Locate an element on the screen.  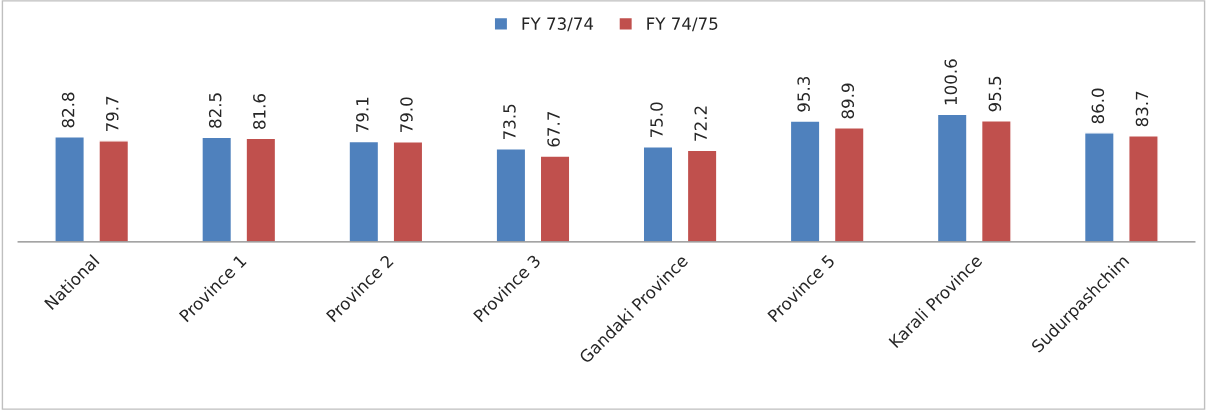
data-label: 73.5 is located at coordinates (509, 121).